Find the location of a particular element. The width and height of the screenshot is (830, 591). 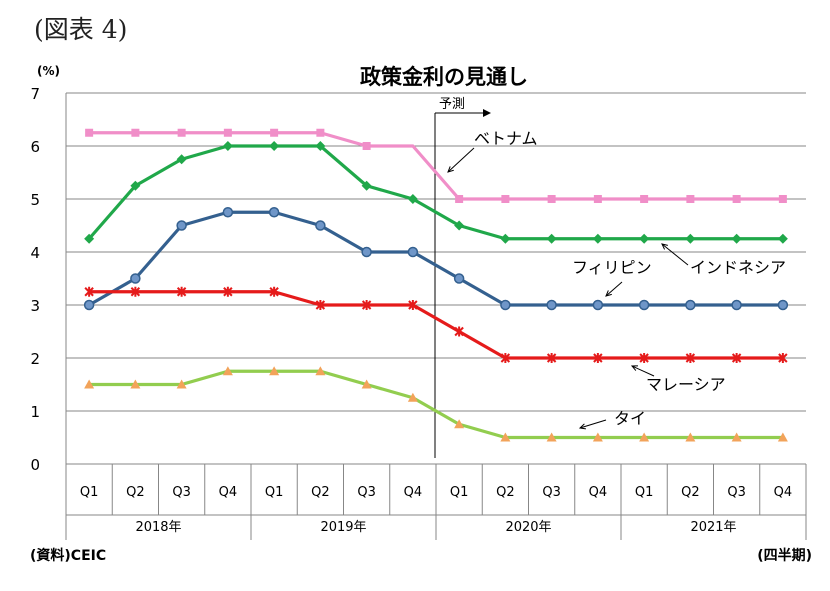

period-note: (四半期) is located at coordinates (784, 556).